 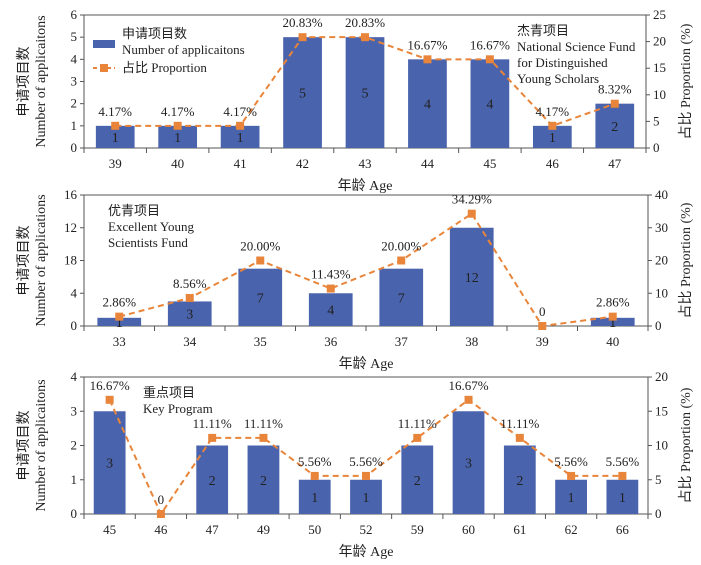 I want to click on program-annotation: Young Scholars, so click(x=558, y=78).